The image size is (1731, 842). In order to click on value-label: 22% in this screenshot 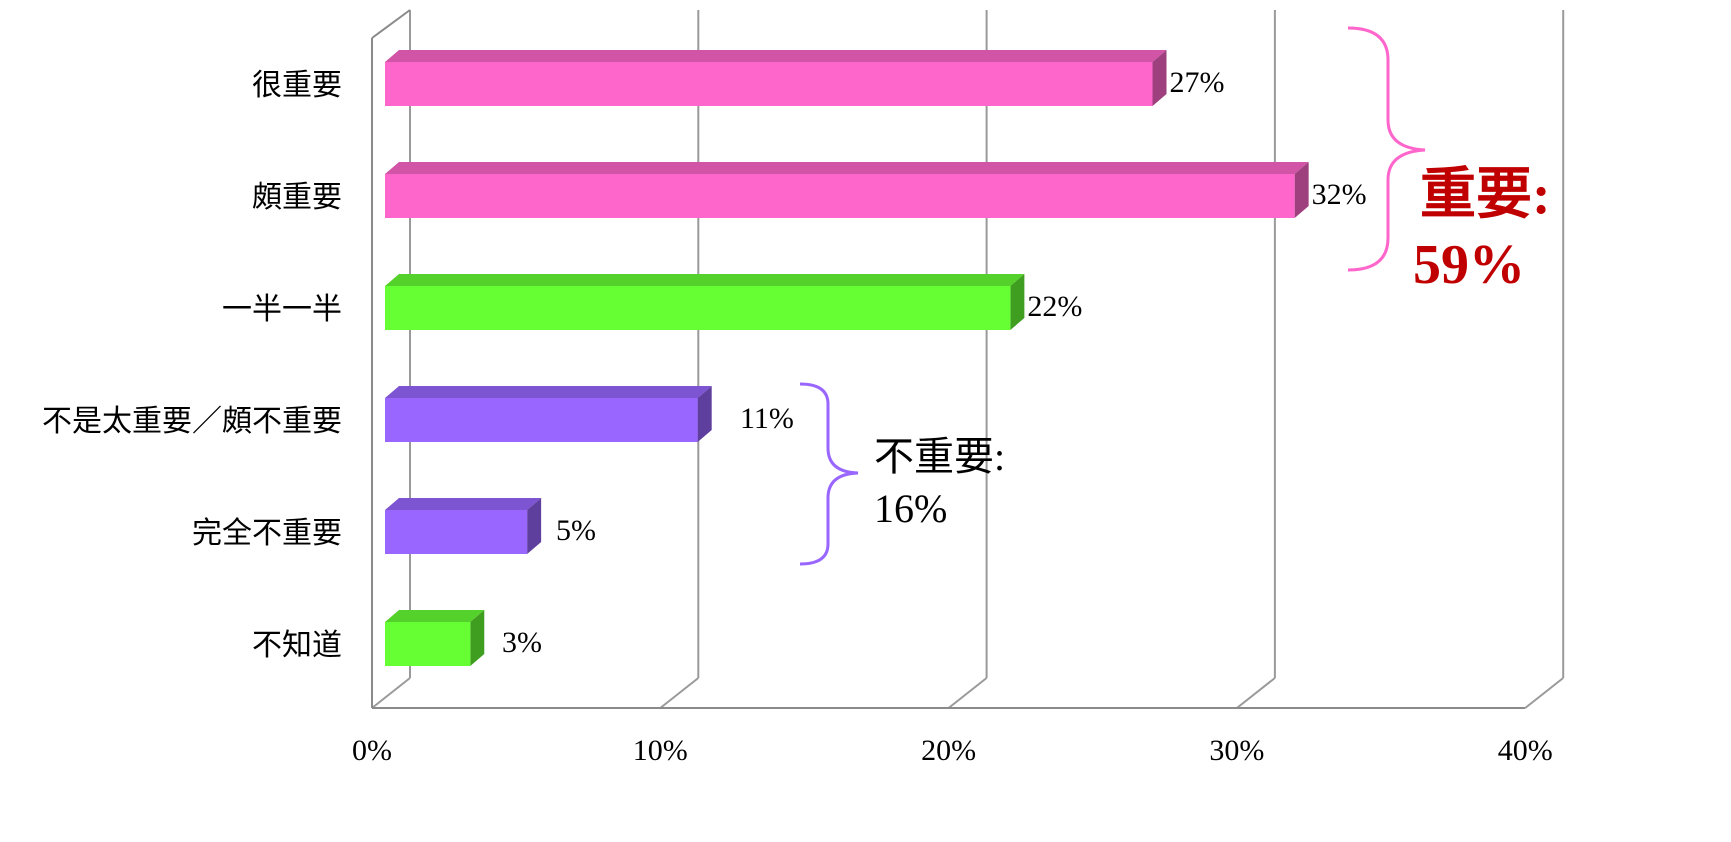, I will do `click(1054, 306)`.